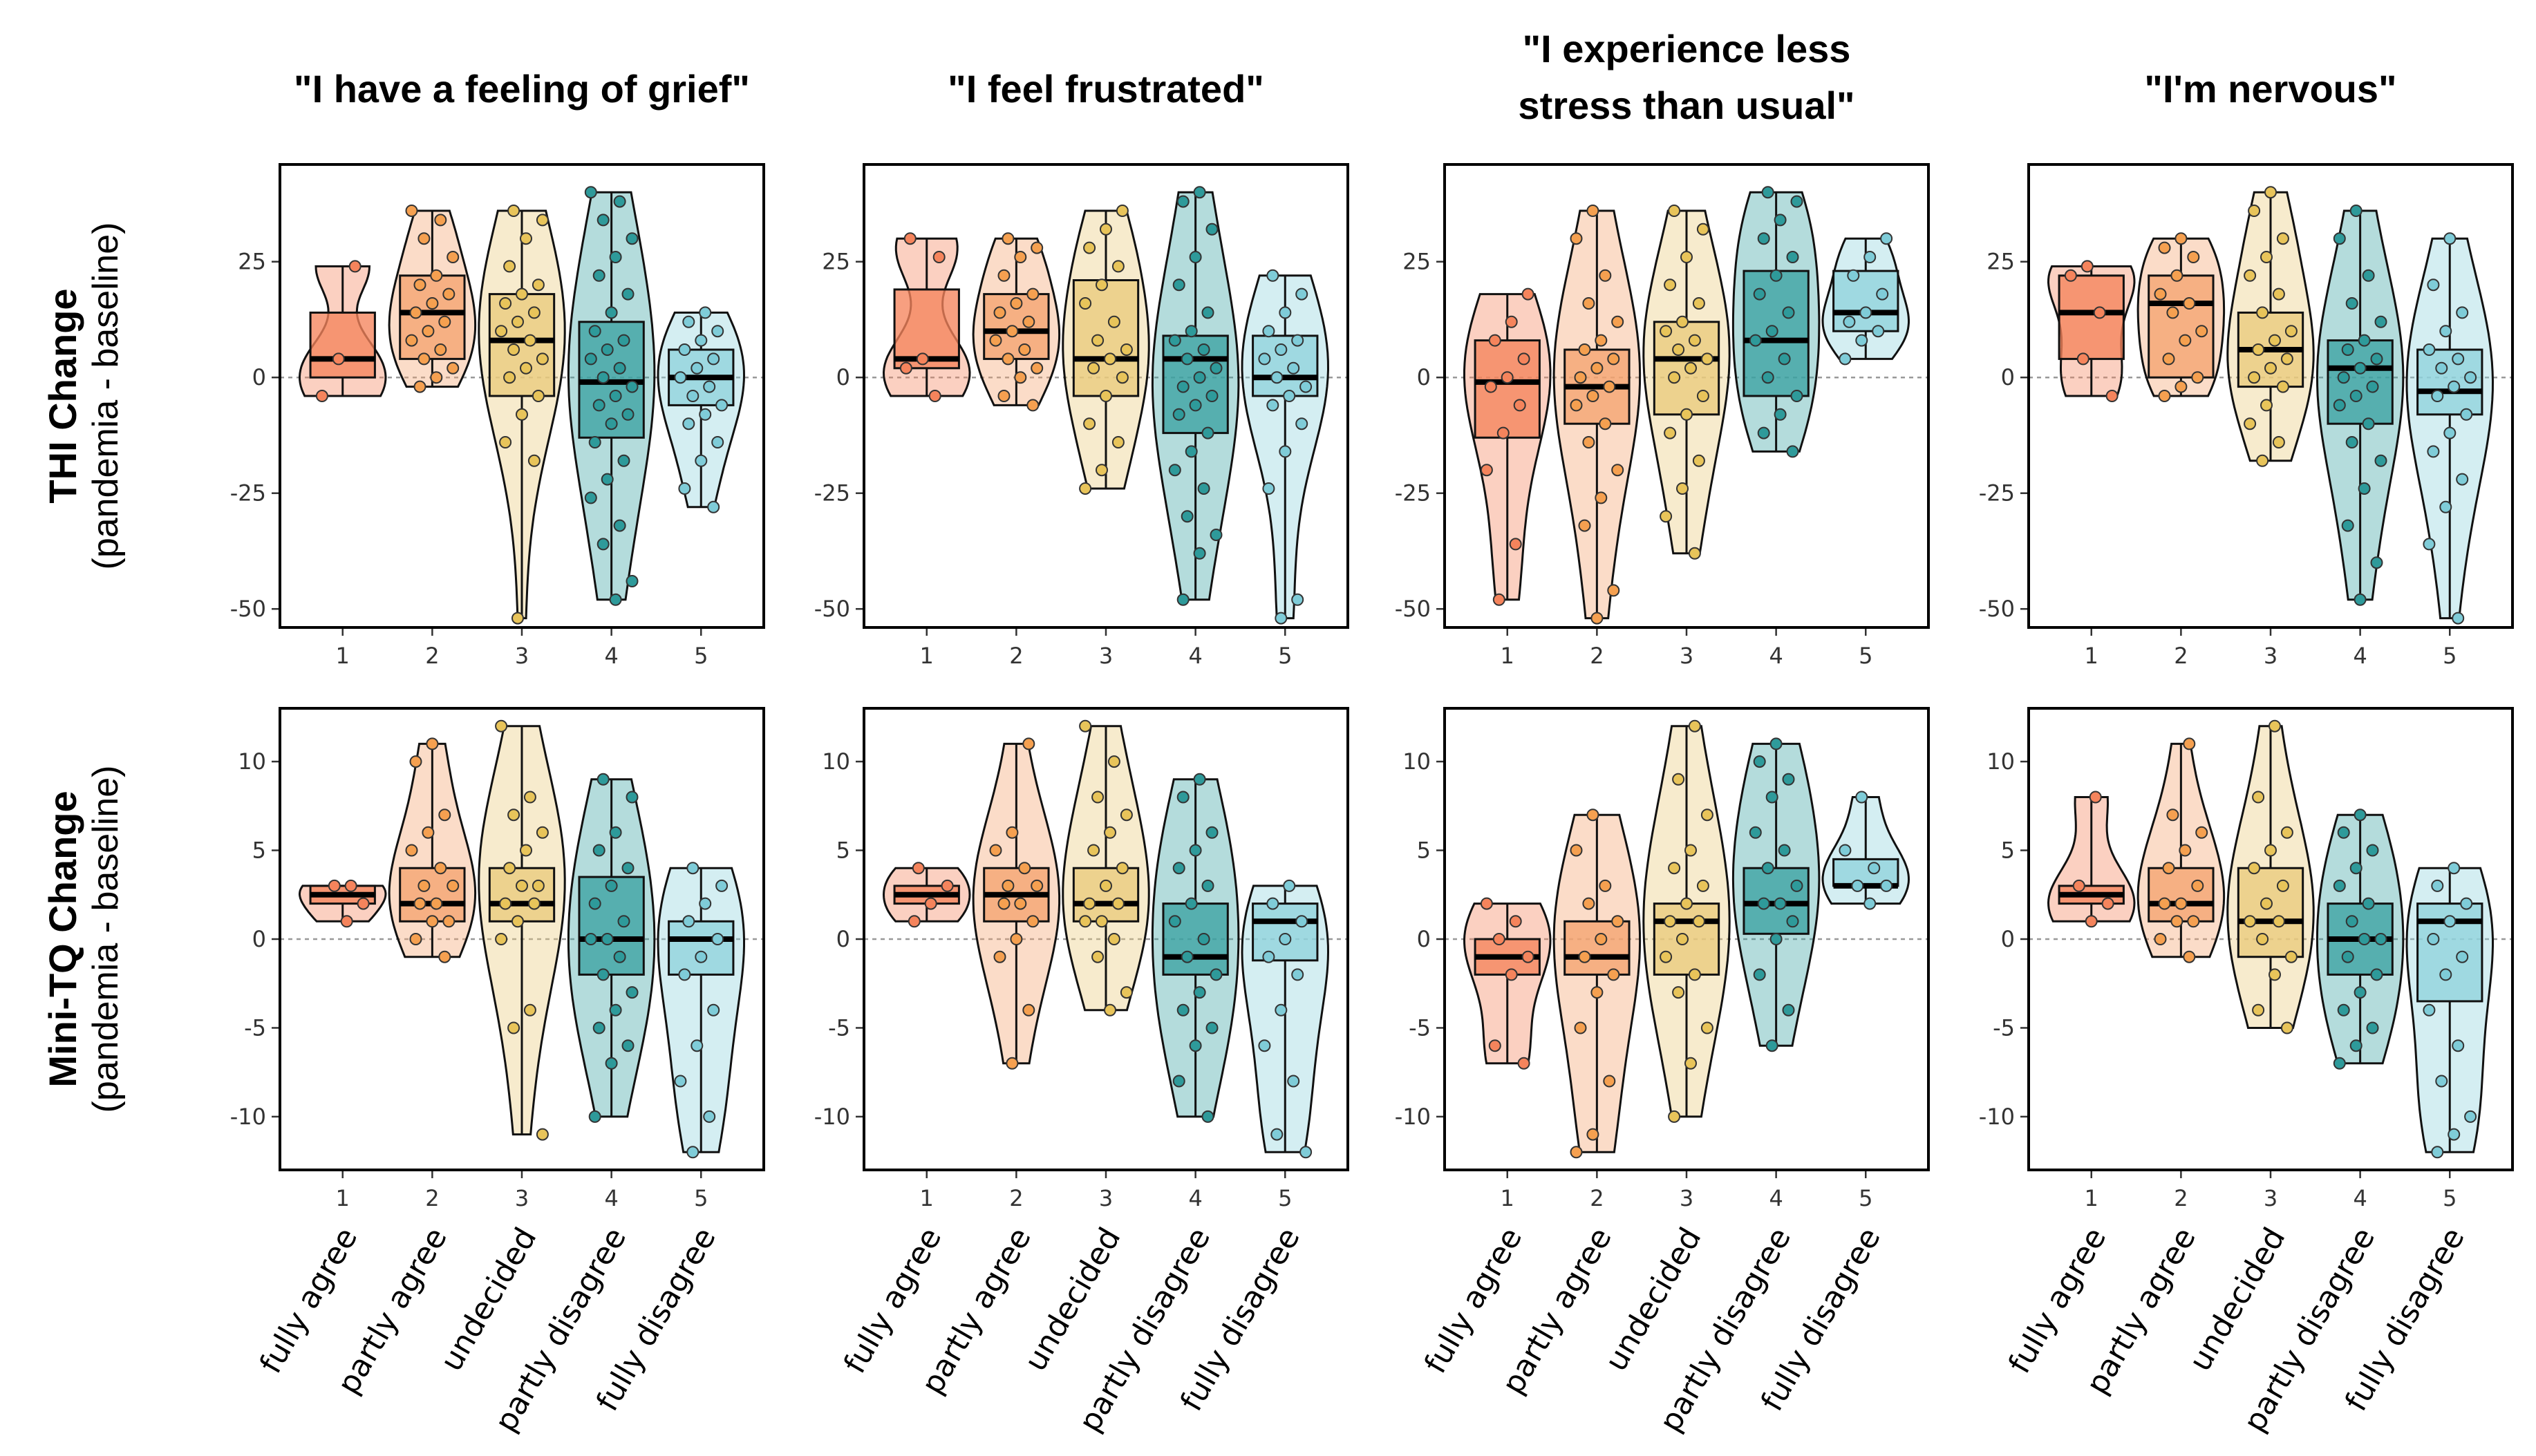  What do you see at coordinates (2008, 851) in the screenshot?
I see `y-tick-label: 5` at bounding box center [2008, 851].